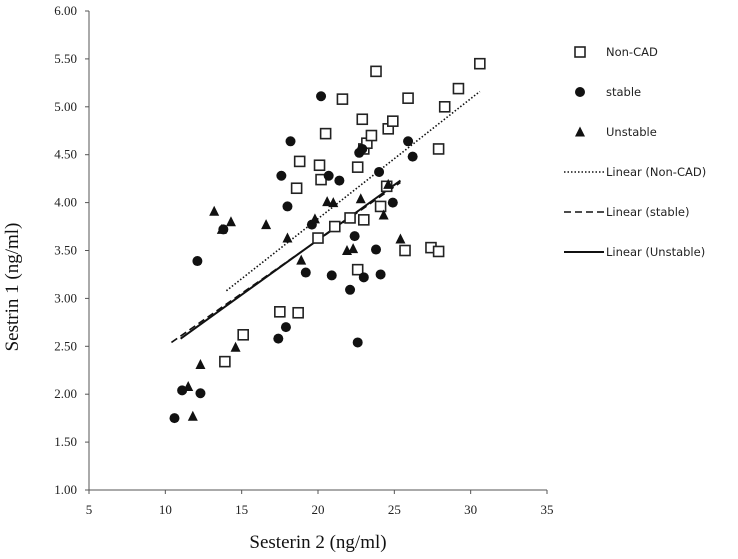 The width and height of the screenshot is (738, 559). I want to click on y-tick-label: 4.00, so click(65, 202).